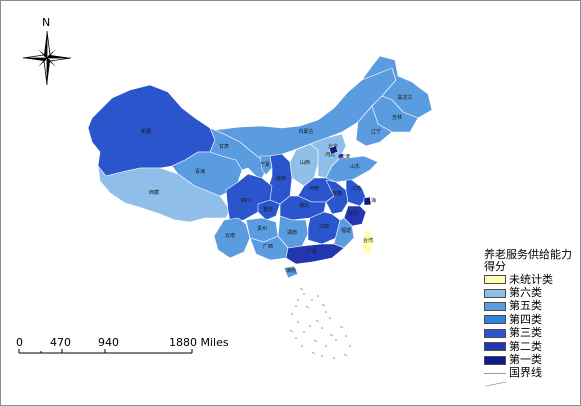  Describe the element at coordinates (495, 373) in the screenshot. I see `legend-border-line` at that location.